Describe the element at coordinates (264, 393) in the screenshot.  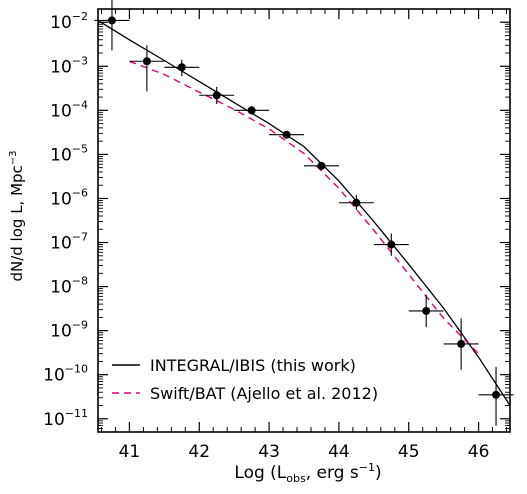
I see `legend-label: Swift/BAT (Ajello et al. 2012)` at that location.